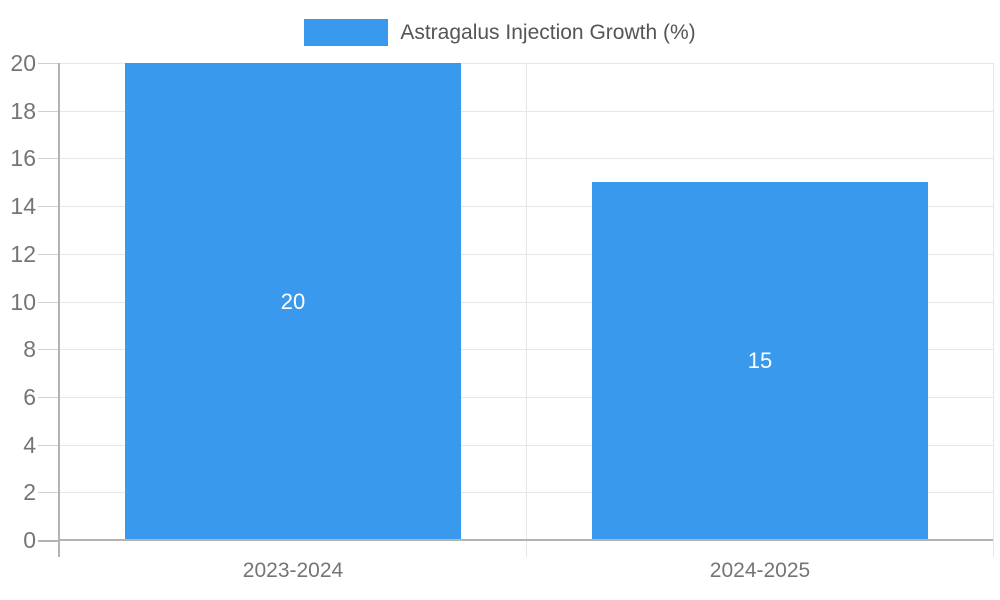 The width and height of the screenshot is (1000, 600). I want to click on legend-item: Astragalus Injection Growth (%), so click(500, 32).